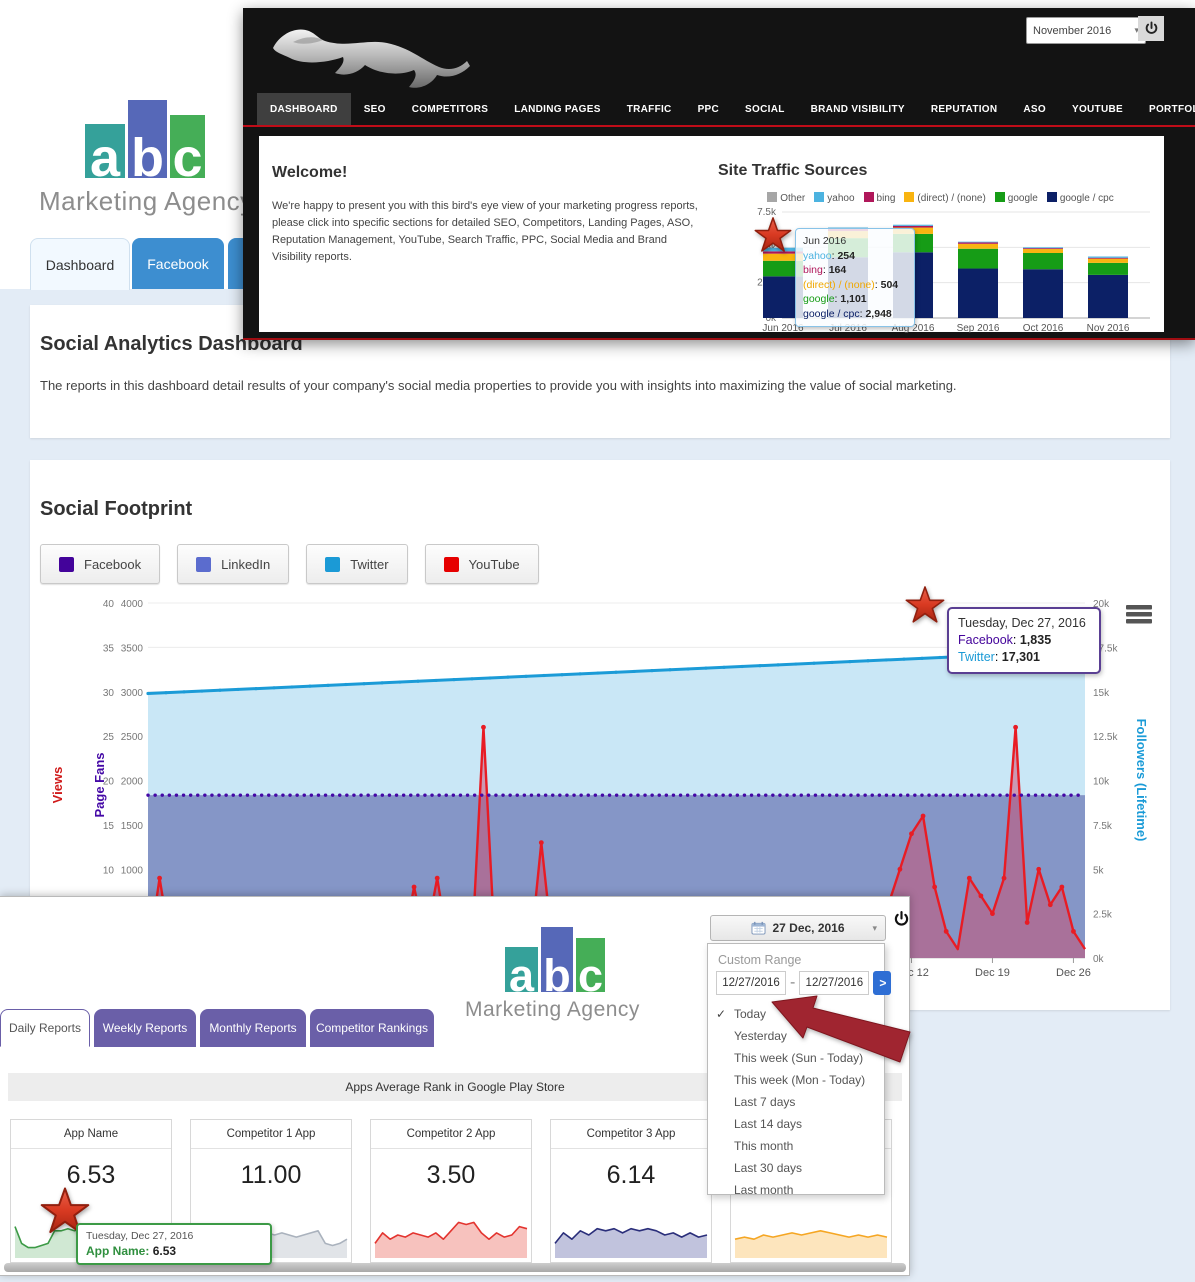  I want to click on logo-title: Marketing Agency, so click(146, 201).